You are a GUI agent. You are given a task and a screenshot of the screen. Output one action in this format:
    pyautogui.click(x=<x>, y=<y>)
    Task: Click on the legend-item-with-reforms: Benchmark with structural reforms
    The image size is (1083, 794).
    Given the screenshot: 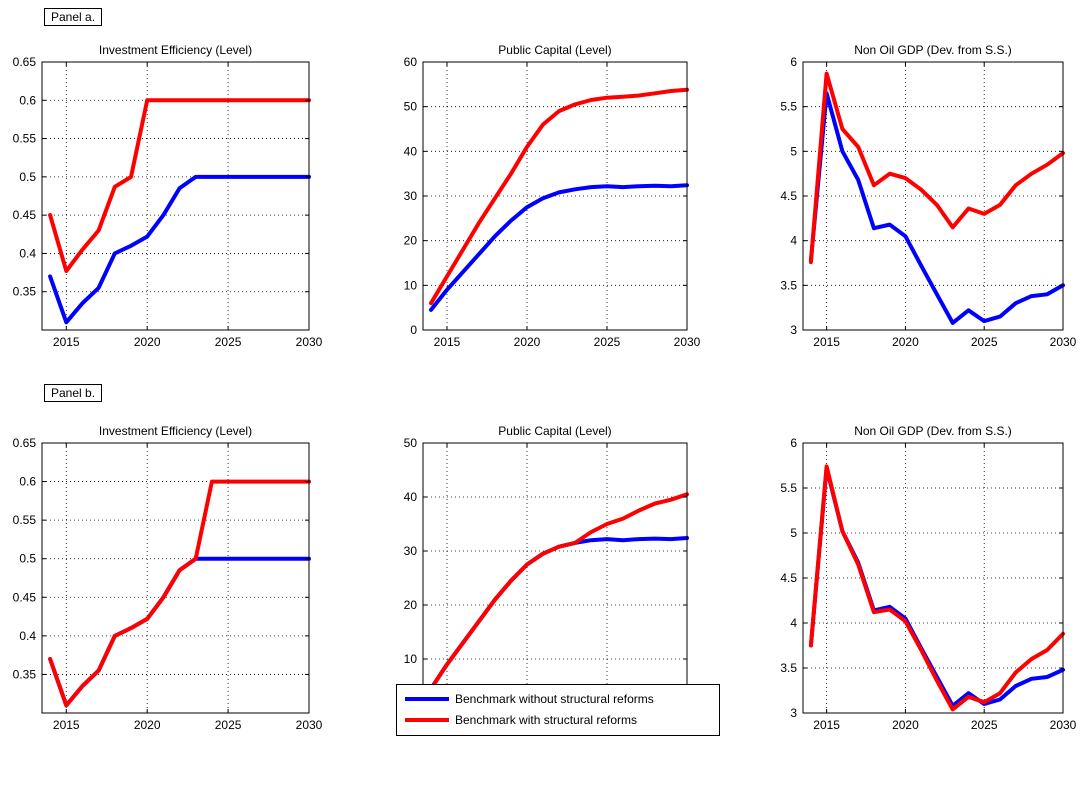 What is the action you would take?
    pyautogui.click(x=521, y=720)
    